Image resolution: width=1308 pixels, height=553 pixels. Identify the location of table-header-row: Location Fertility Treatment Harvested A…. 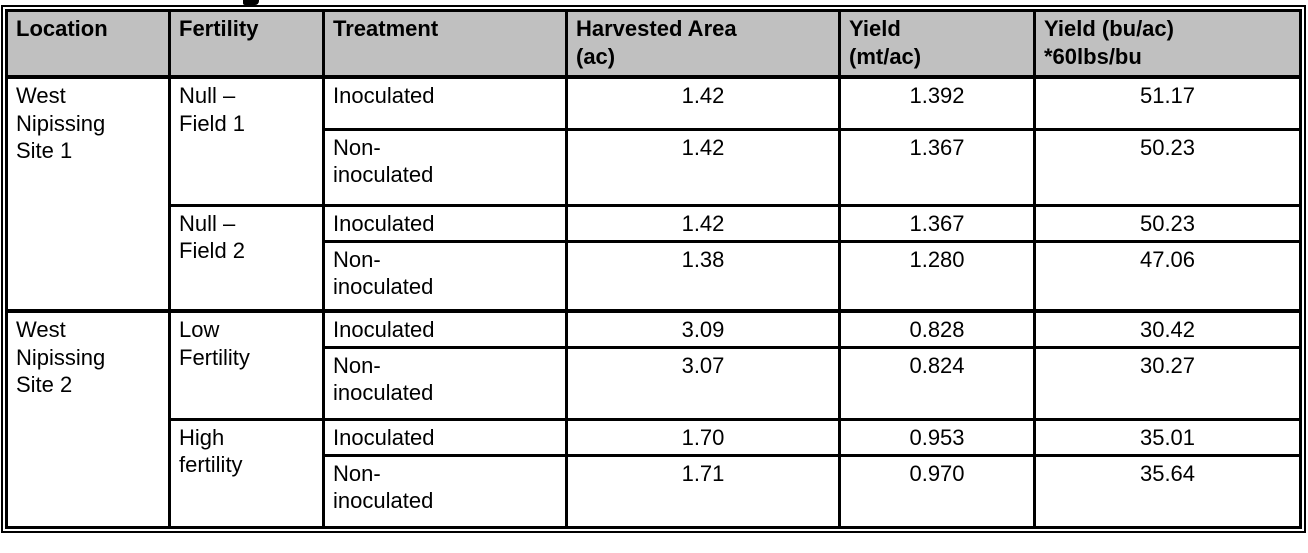
(653, 44).